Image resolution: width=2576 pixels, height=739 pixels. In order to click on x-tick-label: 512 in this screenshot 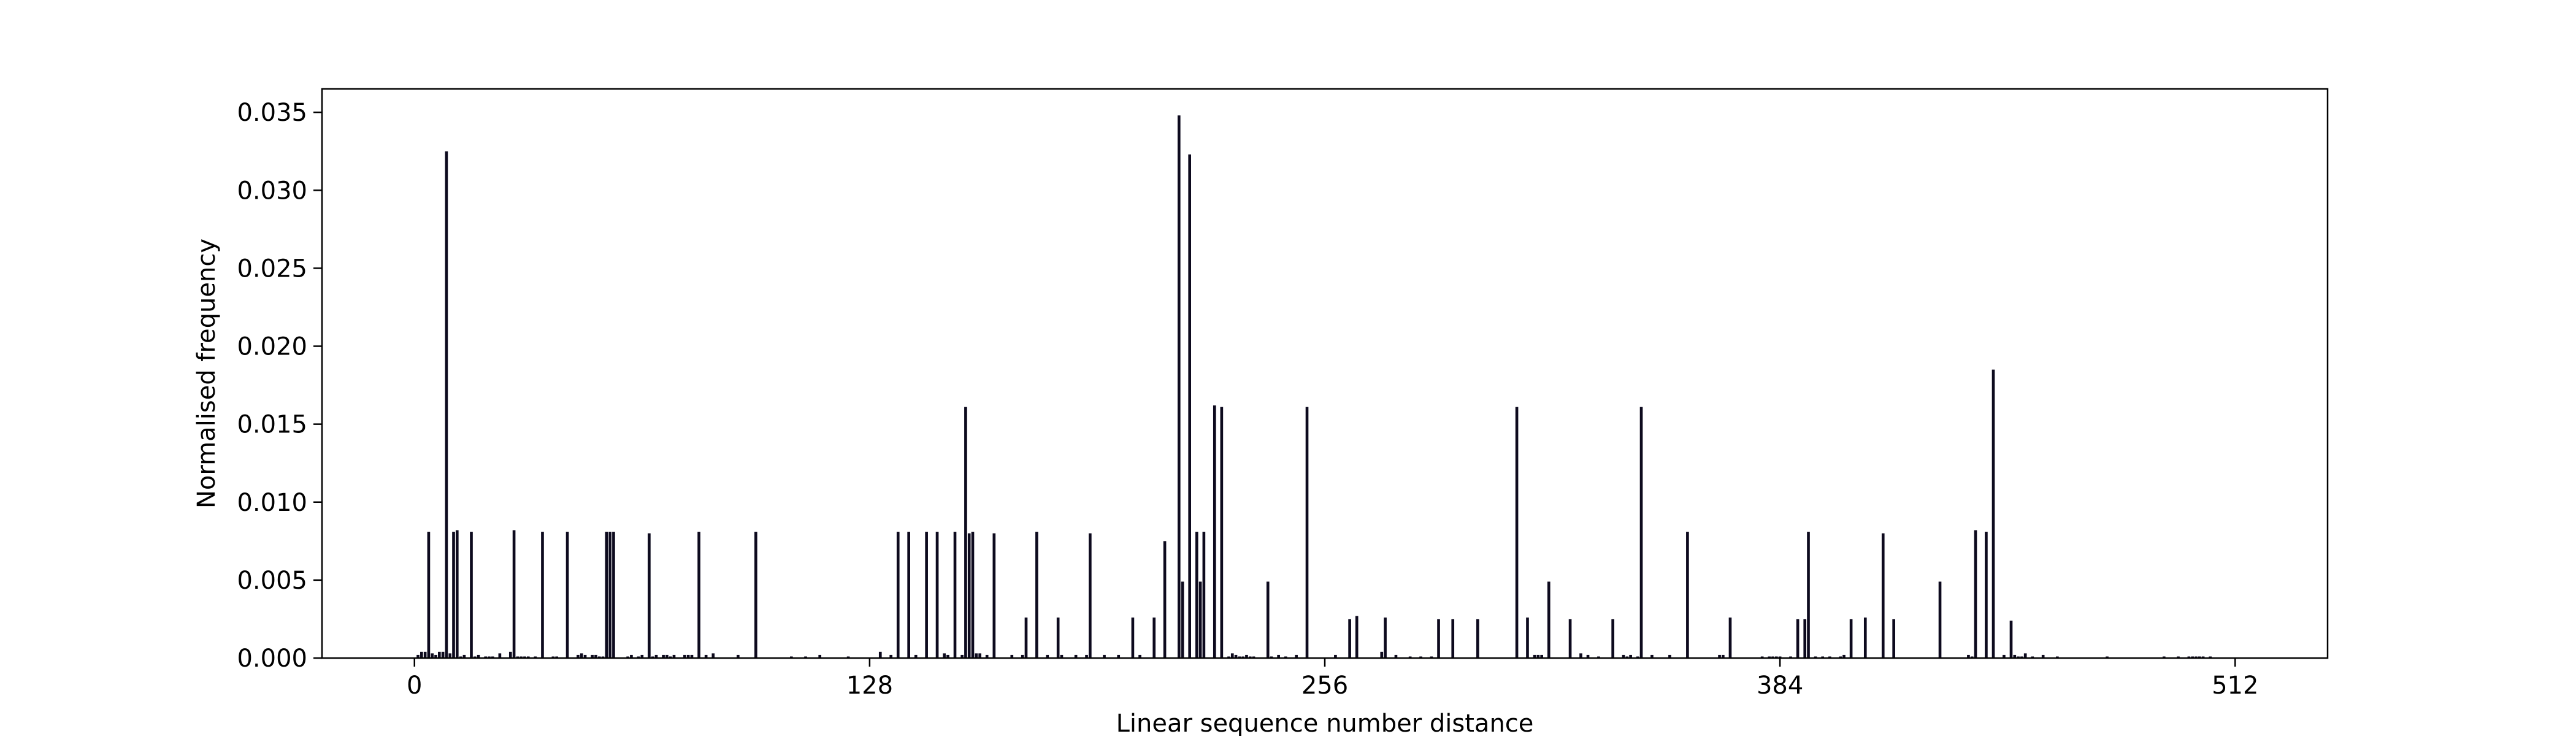, I will do `click(2235, 686)`.